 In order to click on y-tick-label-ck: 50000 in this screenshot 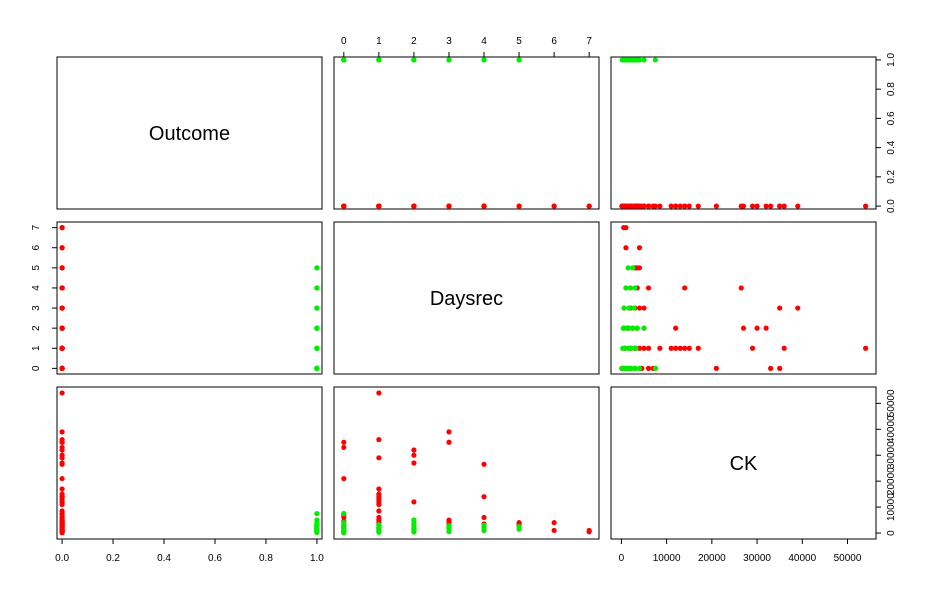, I will do `click(891, 403)`.